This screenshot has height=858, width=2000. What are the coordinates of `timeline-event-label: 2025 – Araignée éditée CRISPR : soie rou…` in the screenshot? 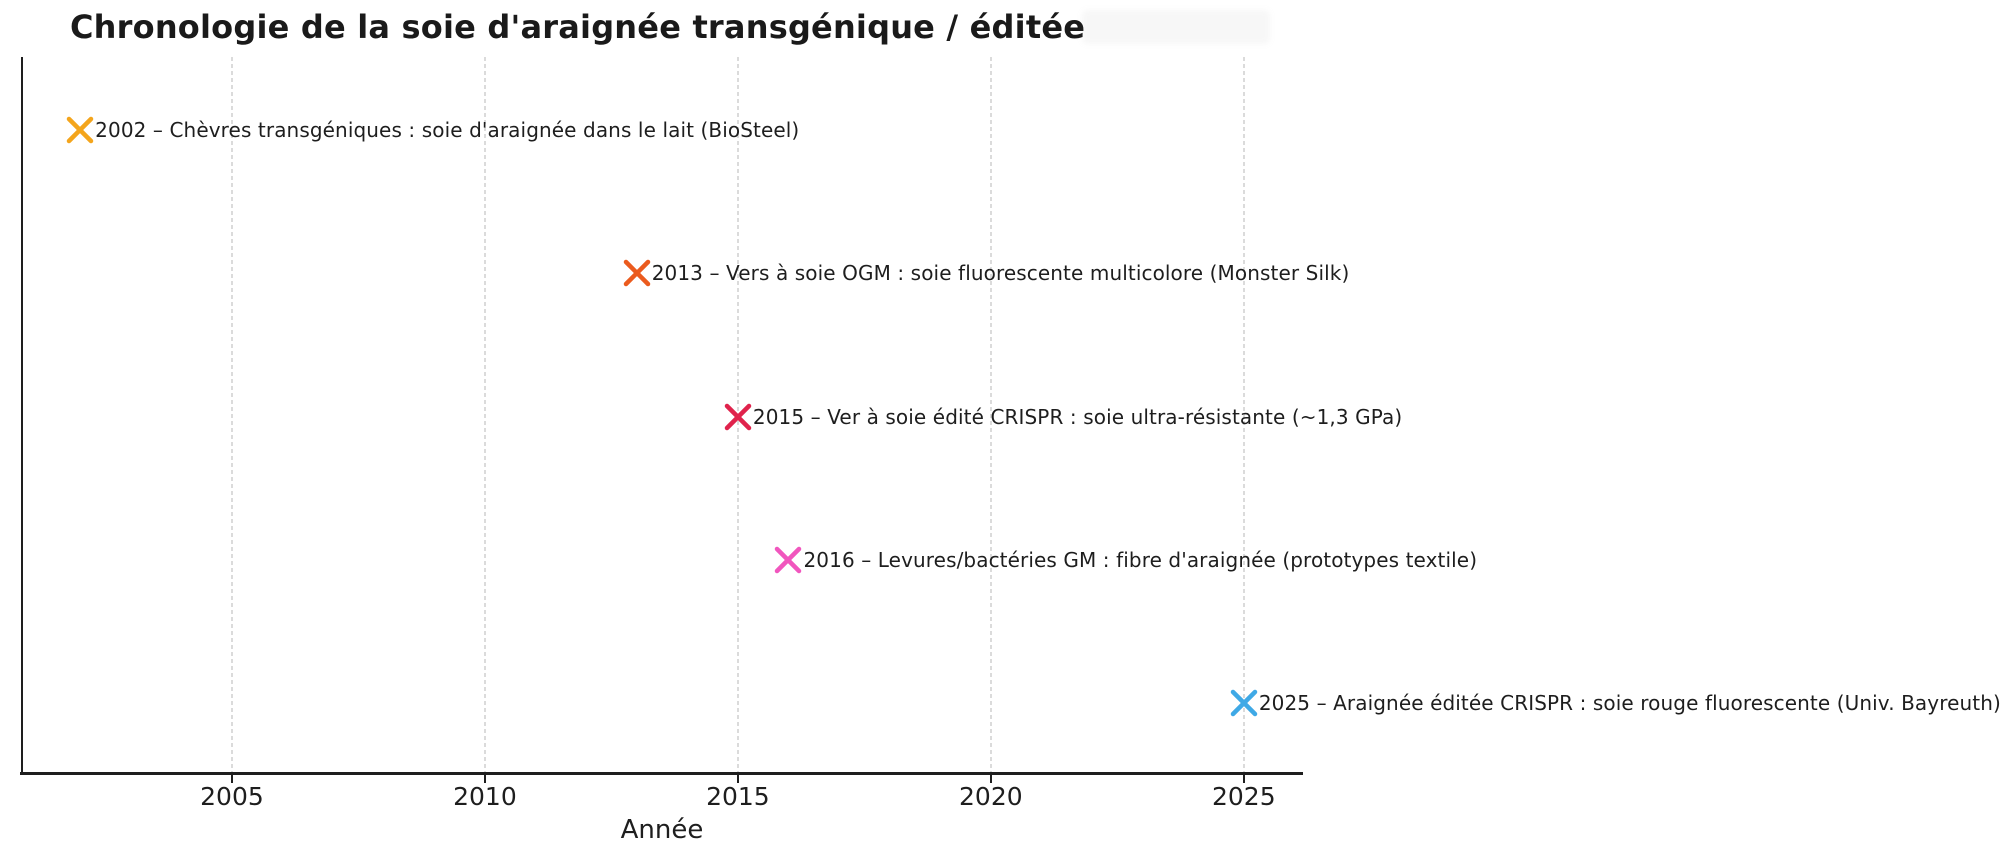 It's located at (1629, 703).